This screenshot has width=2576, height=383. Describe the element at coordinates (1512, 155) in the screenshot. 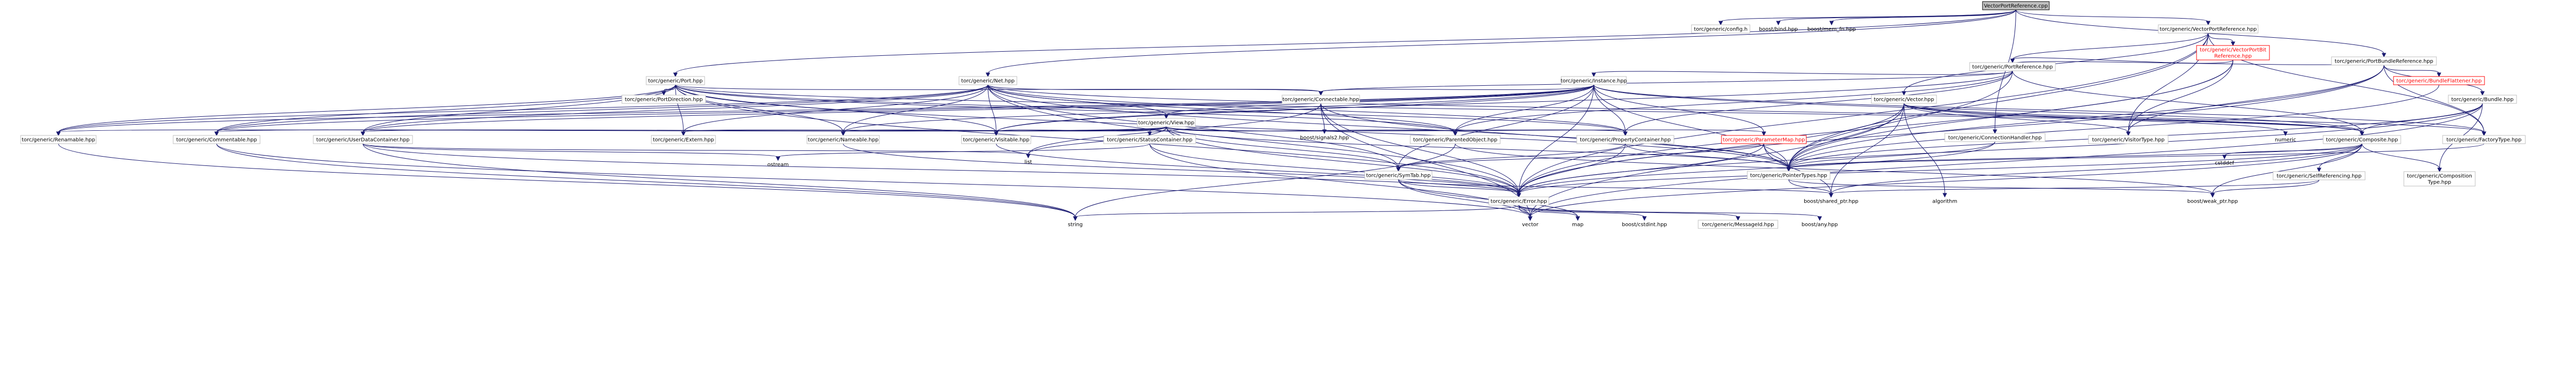

I see `edge-propc-to-symtab` at that location.